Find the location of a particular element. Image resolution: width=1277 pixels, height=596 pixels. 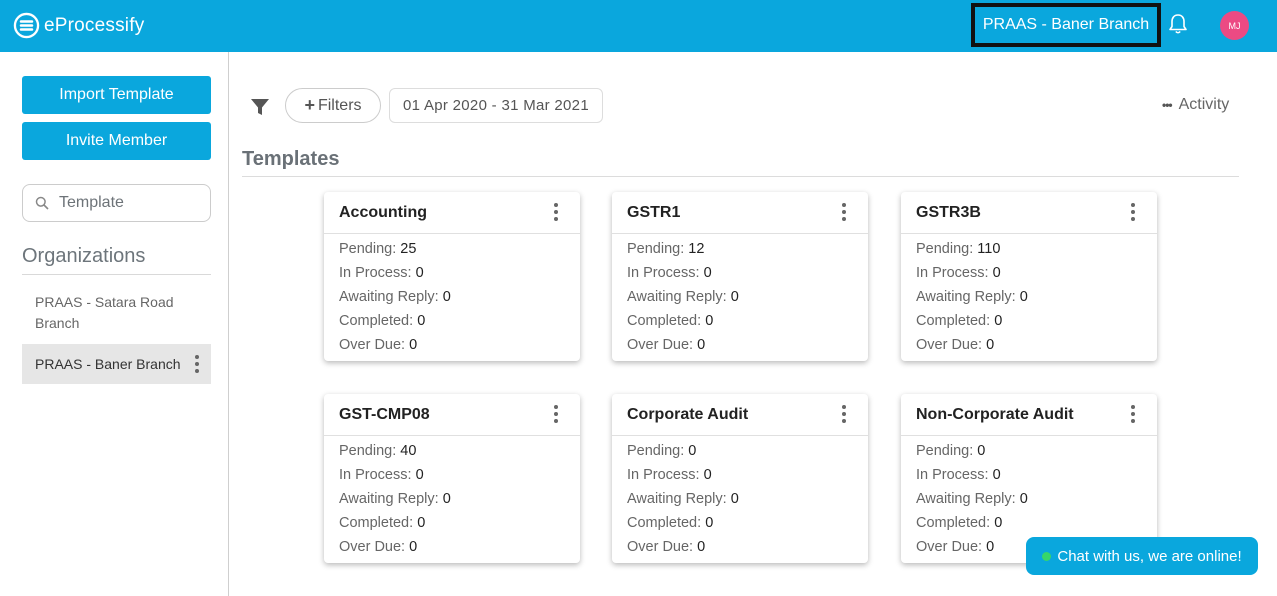

divider is located at coordinates (116, 274).